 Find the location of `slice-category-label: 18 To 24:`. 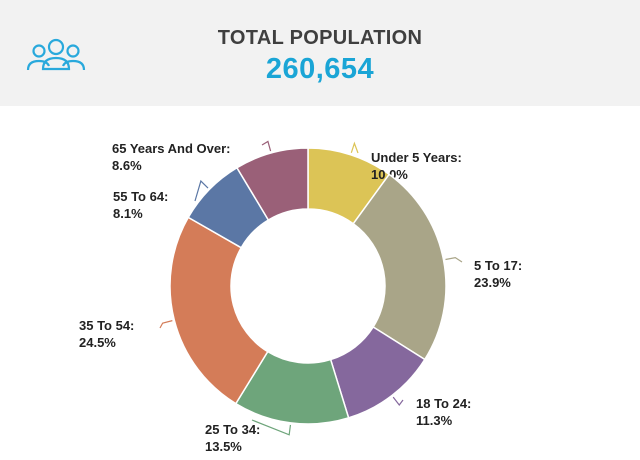

slice-category-label: 18 To 24: is located at coordinates (443, 403).